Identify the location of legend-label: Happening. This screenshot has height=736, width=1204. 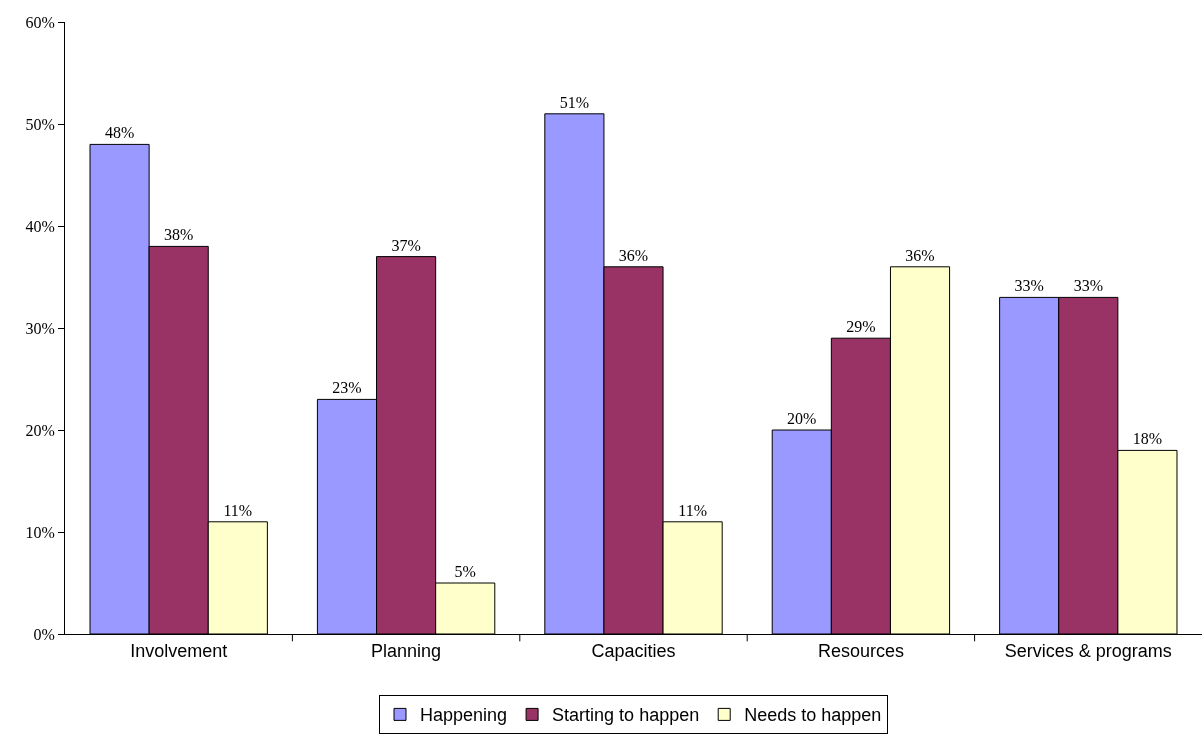
(464, 715).